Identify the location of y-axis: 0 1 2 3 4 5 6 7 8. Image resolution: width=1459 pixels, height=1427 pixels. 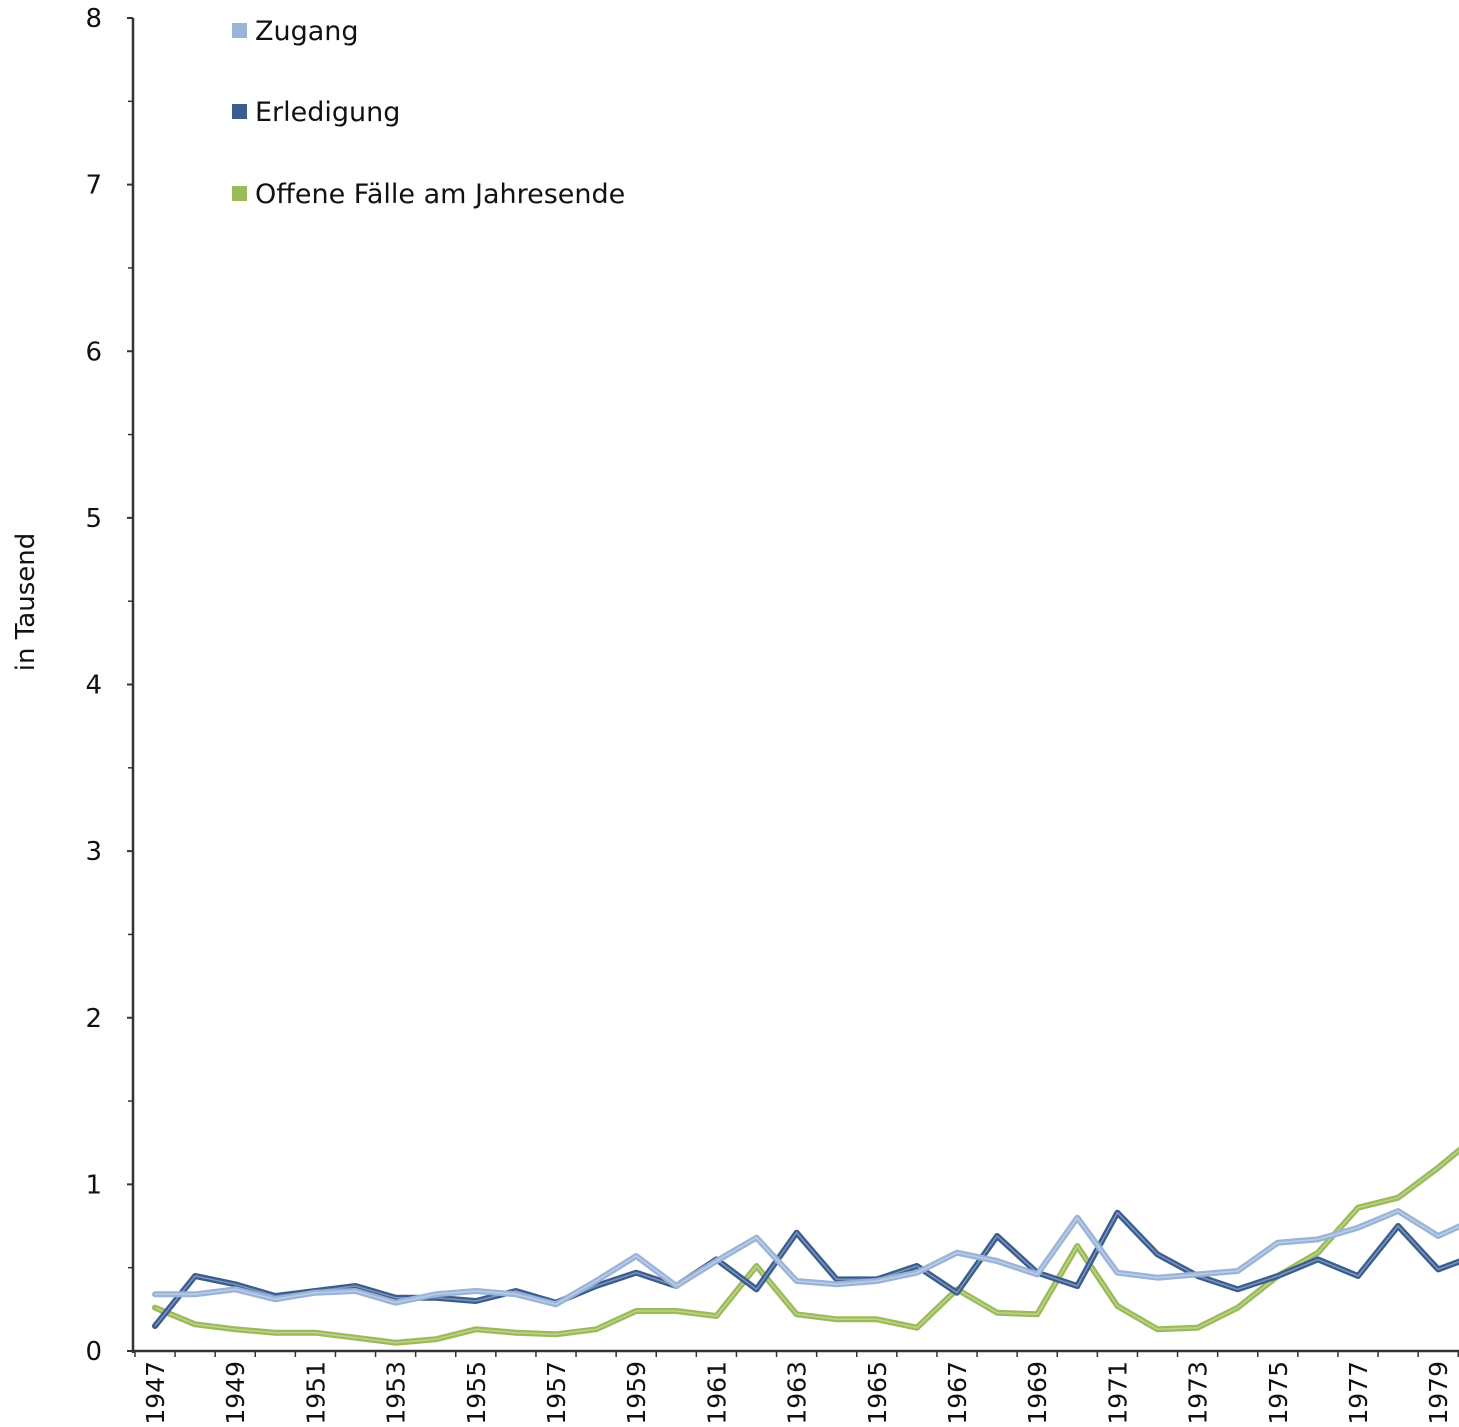
(110, 685).